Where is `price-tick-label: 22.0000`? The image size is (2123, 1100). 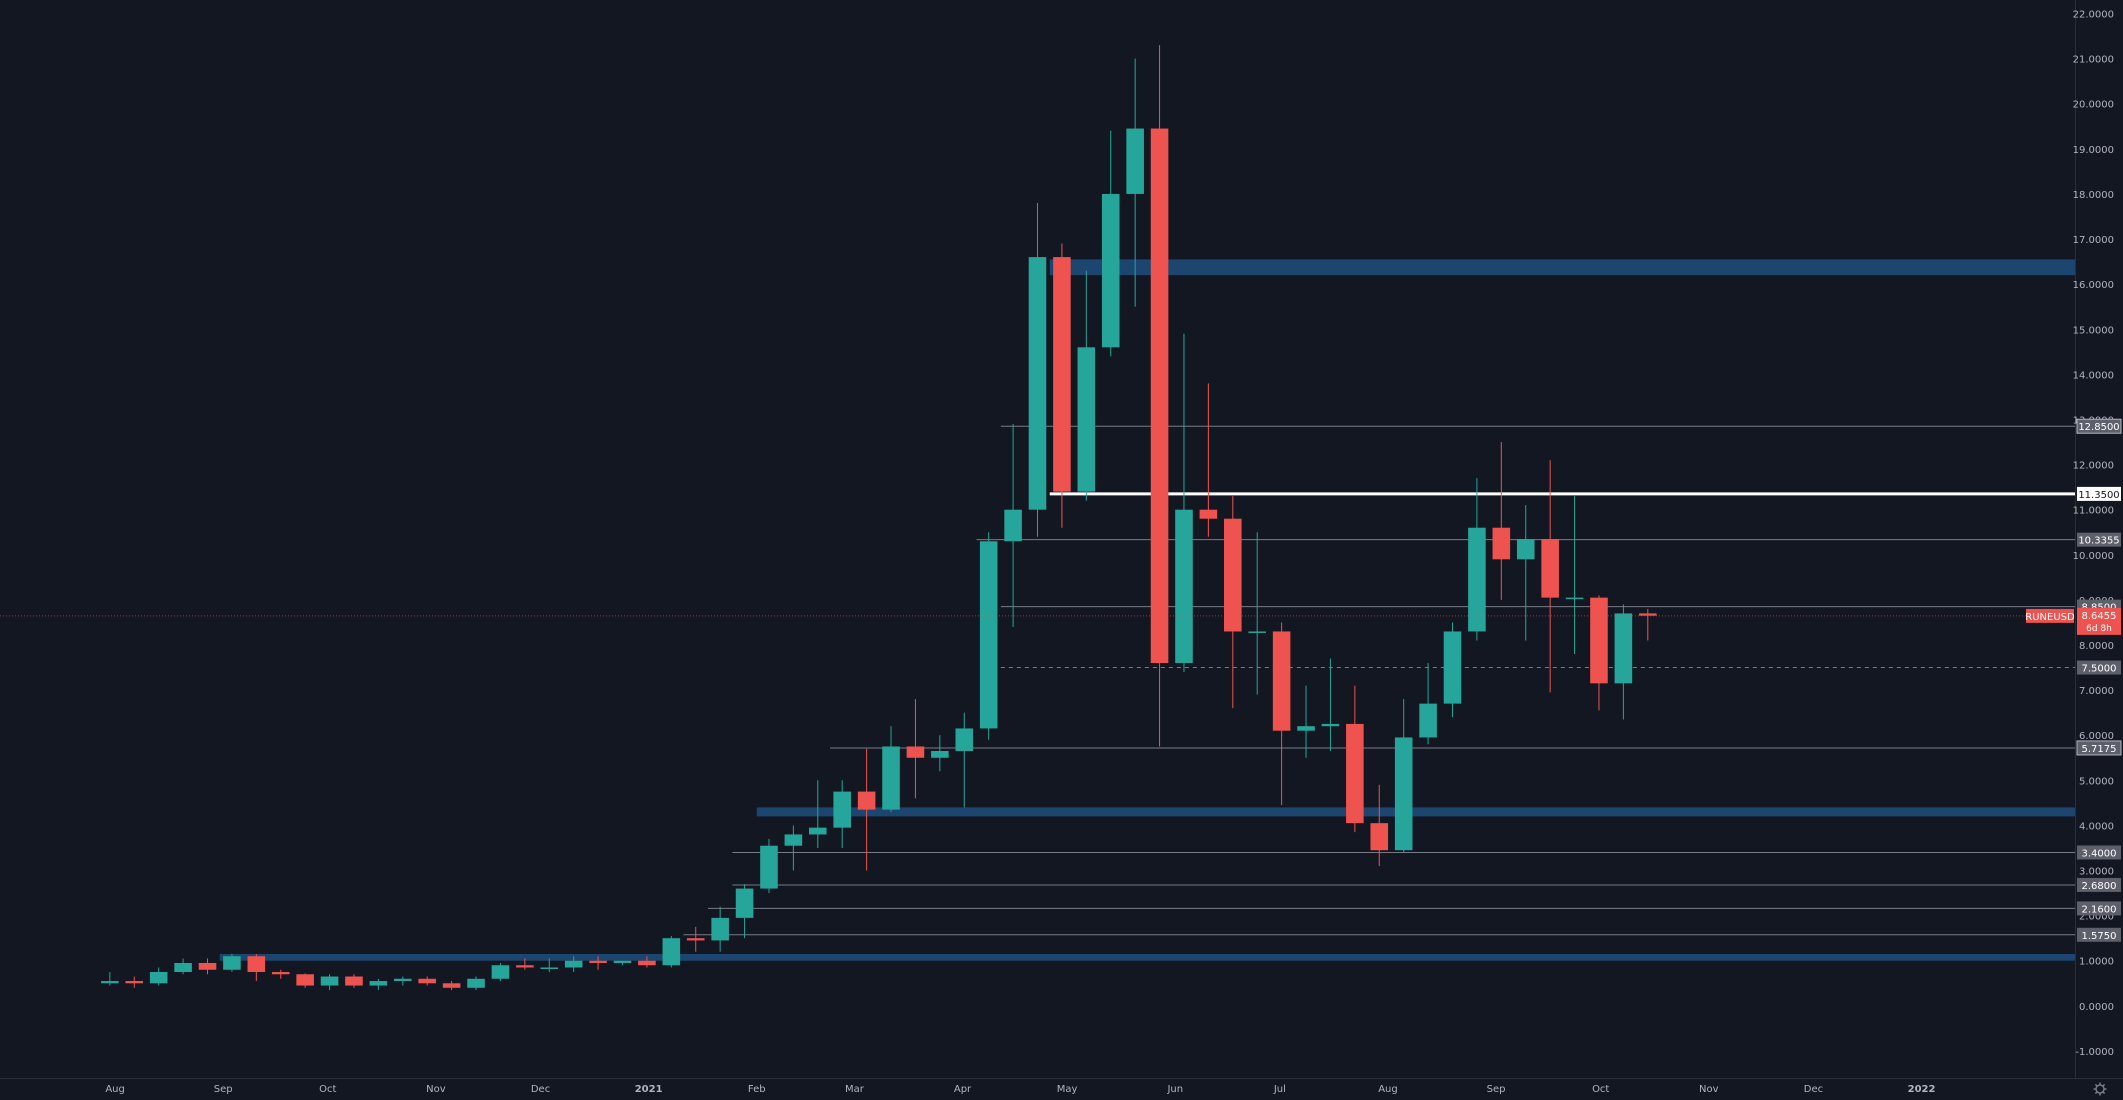
price-tick-label: 22.0000 is located at coordinates (2093, 15).